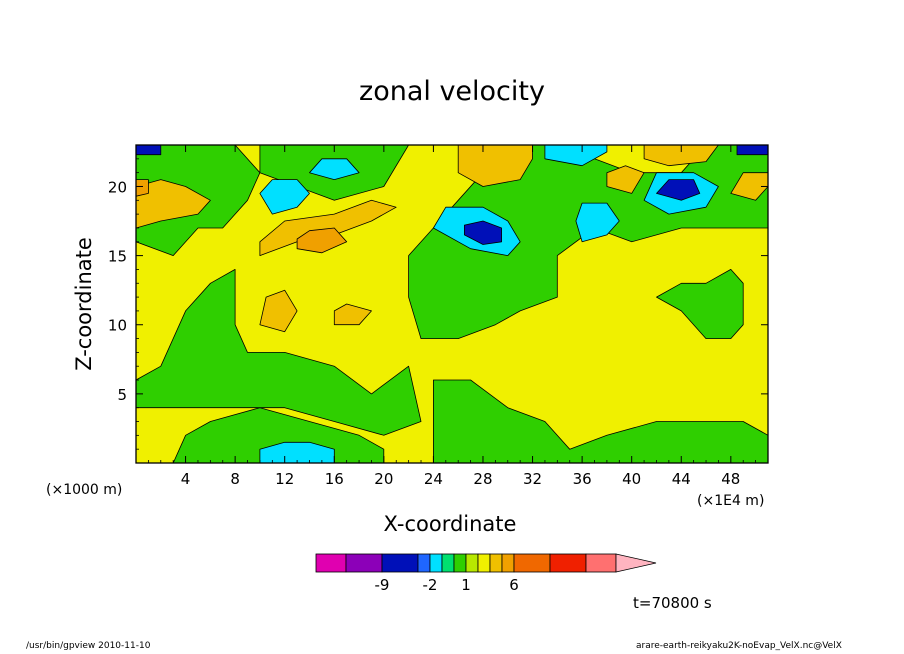  I want to click on y-tick-label: 5, so click(122, 395).